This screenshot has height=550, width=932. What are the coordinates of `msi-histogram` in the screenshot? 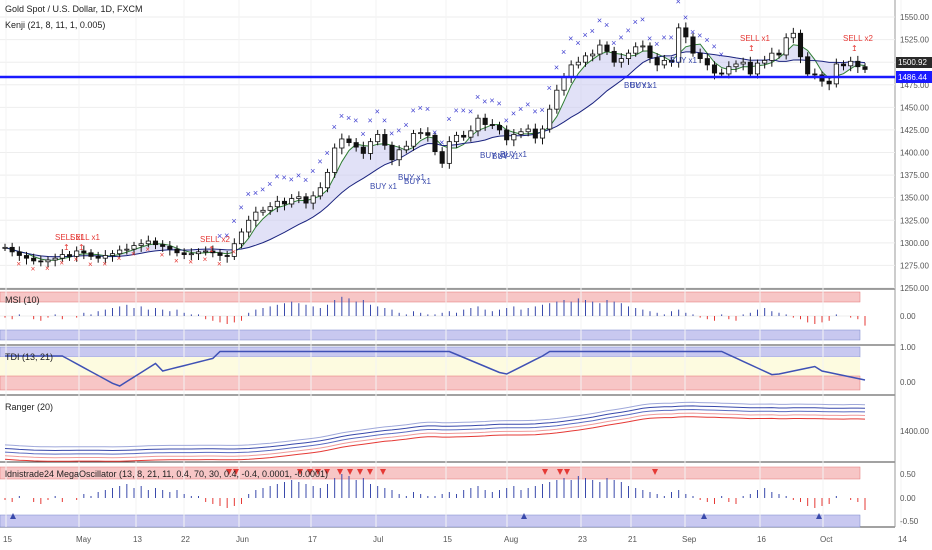 It's located at (433, 311).